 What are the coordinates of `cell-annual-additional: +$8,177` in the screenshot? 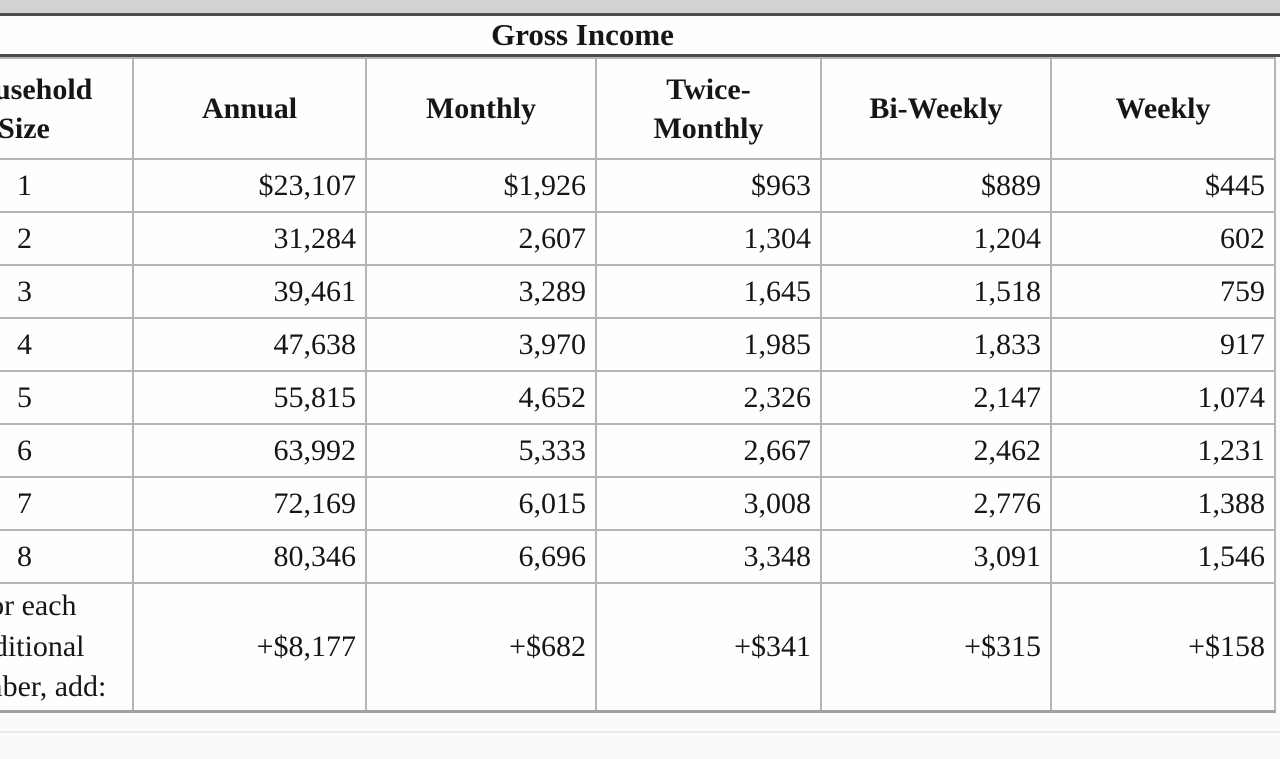 It's located at (249, 647).